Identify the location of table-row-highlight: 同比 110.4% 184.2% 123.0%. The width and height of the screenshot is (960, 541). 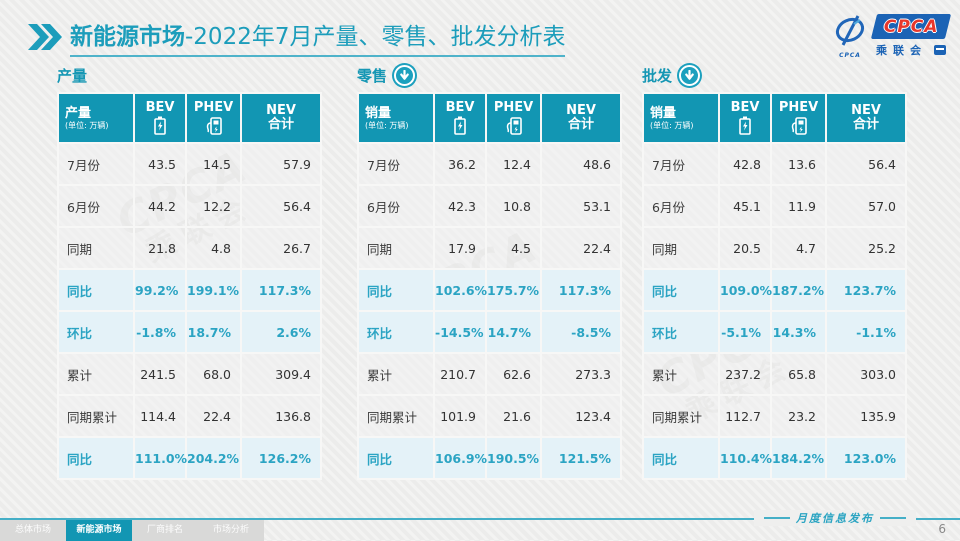
(774, 458).